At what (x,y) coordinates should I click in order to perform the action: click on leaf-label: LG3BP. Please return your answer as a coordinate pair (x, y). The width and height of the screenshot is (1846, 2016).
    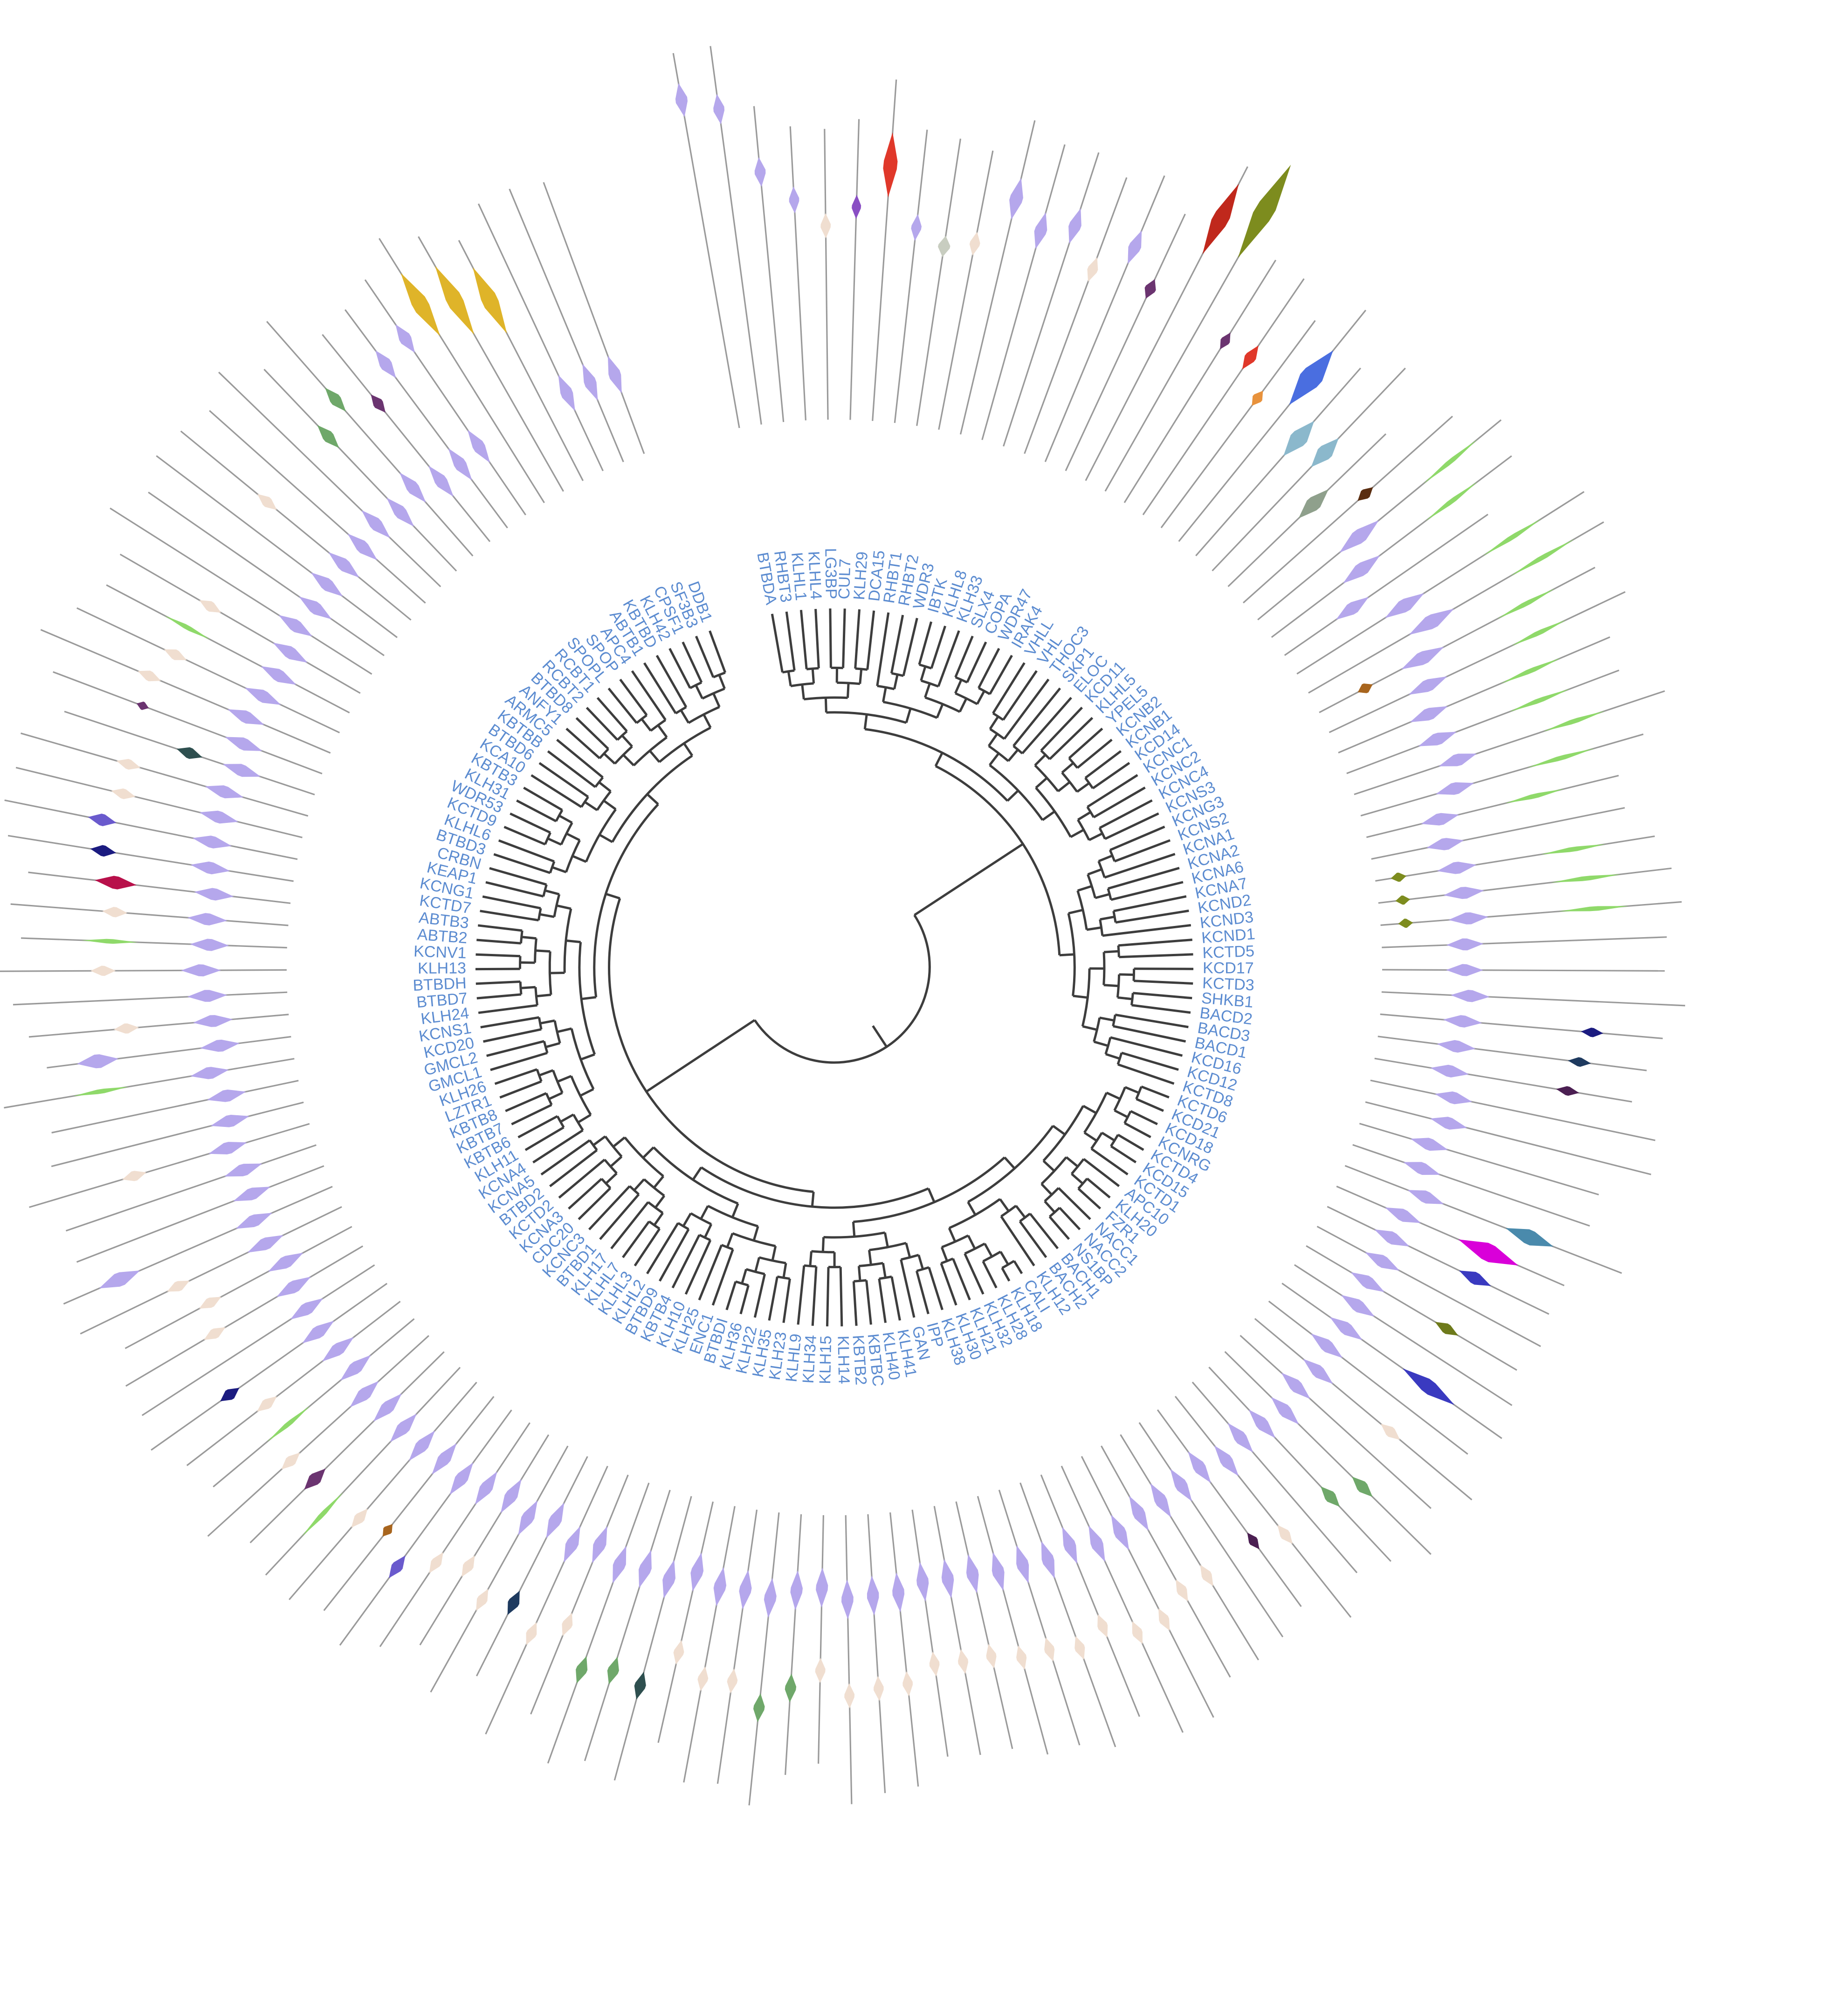
    Looking at the image, I should click on (830, 573).